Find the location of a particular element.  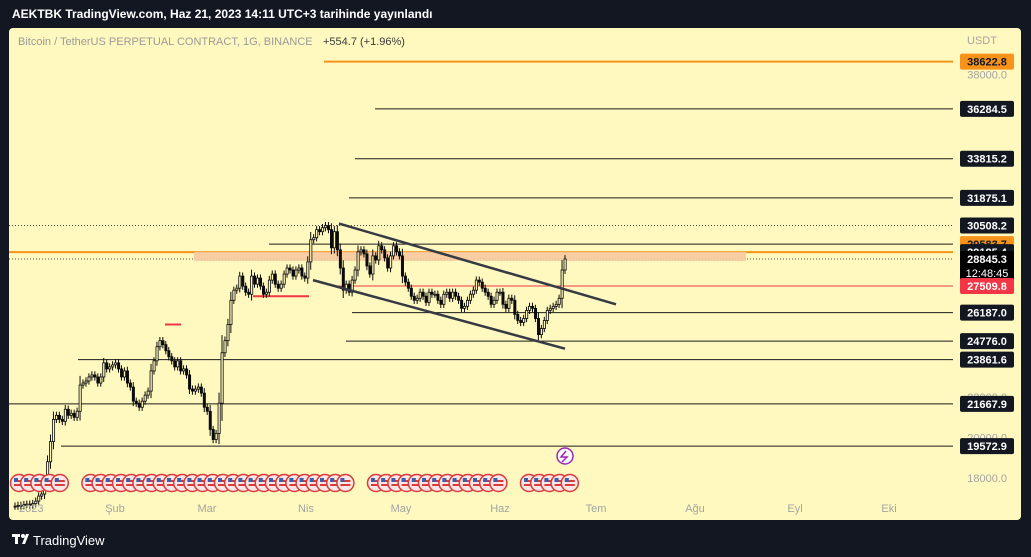

time-axis: 2023 Şub Mar Nis May Haz Tem Ağu Eyl Eki is located at coordinates (458, 509).